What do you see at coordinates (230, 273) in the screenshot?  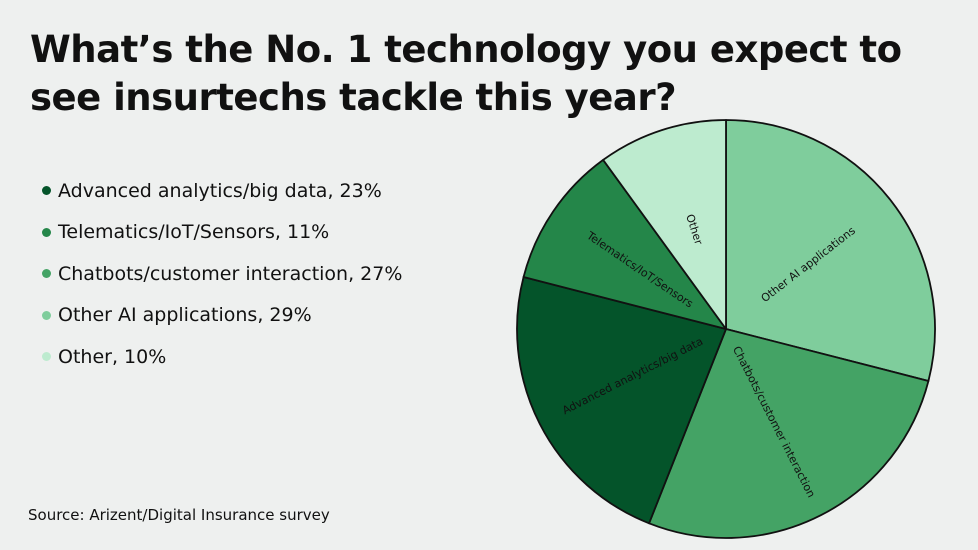 I see `legend-label: Chatbots/customer interaction, 27%` at bounding box center [230, 273].